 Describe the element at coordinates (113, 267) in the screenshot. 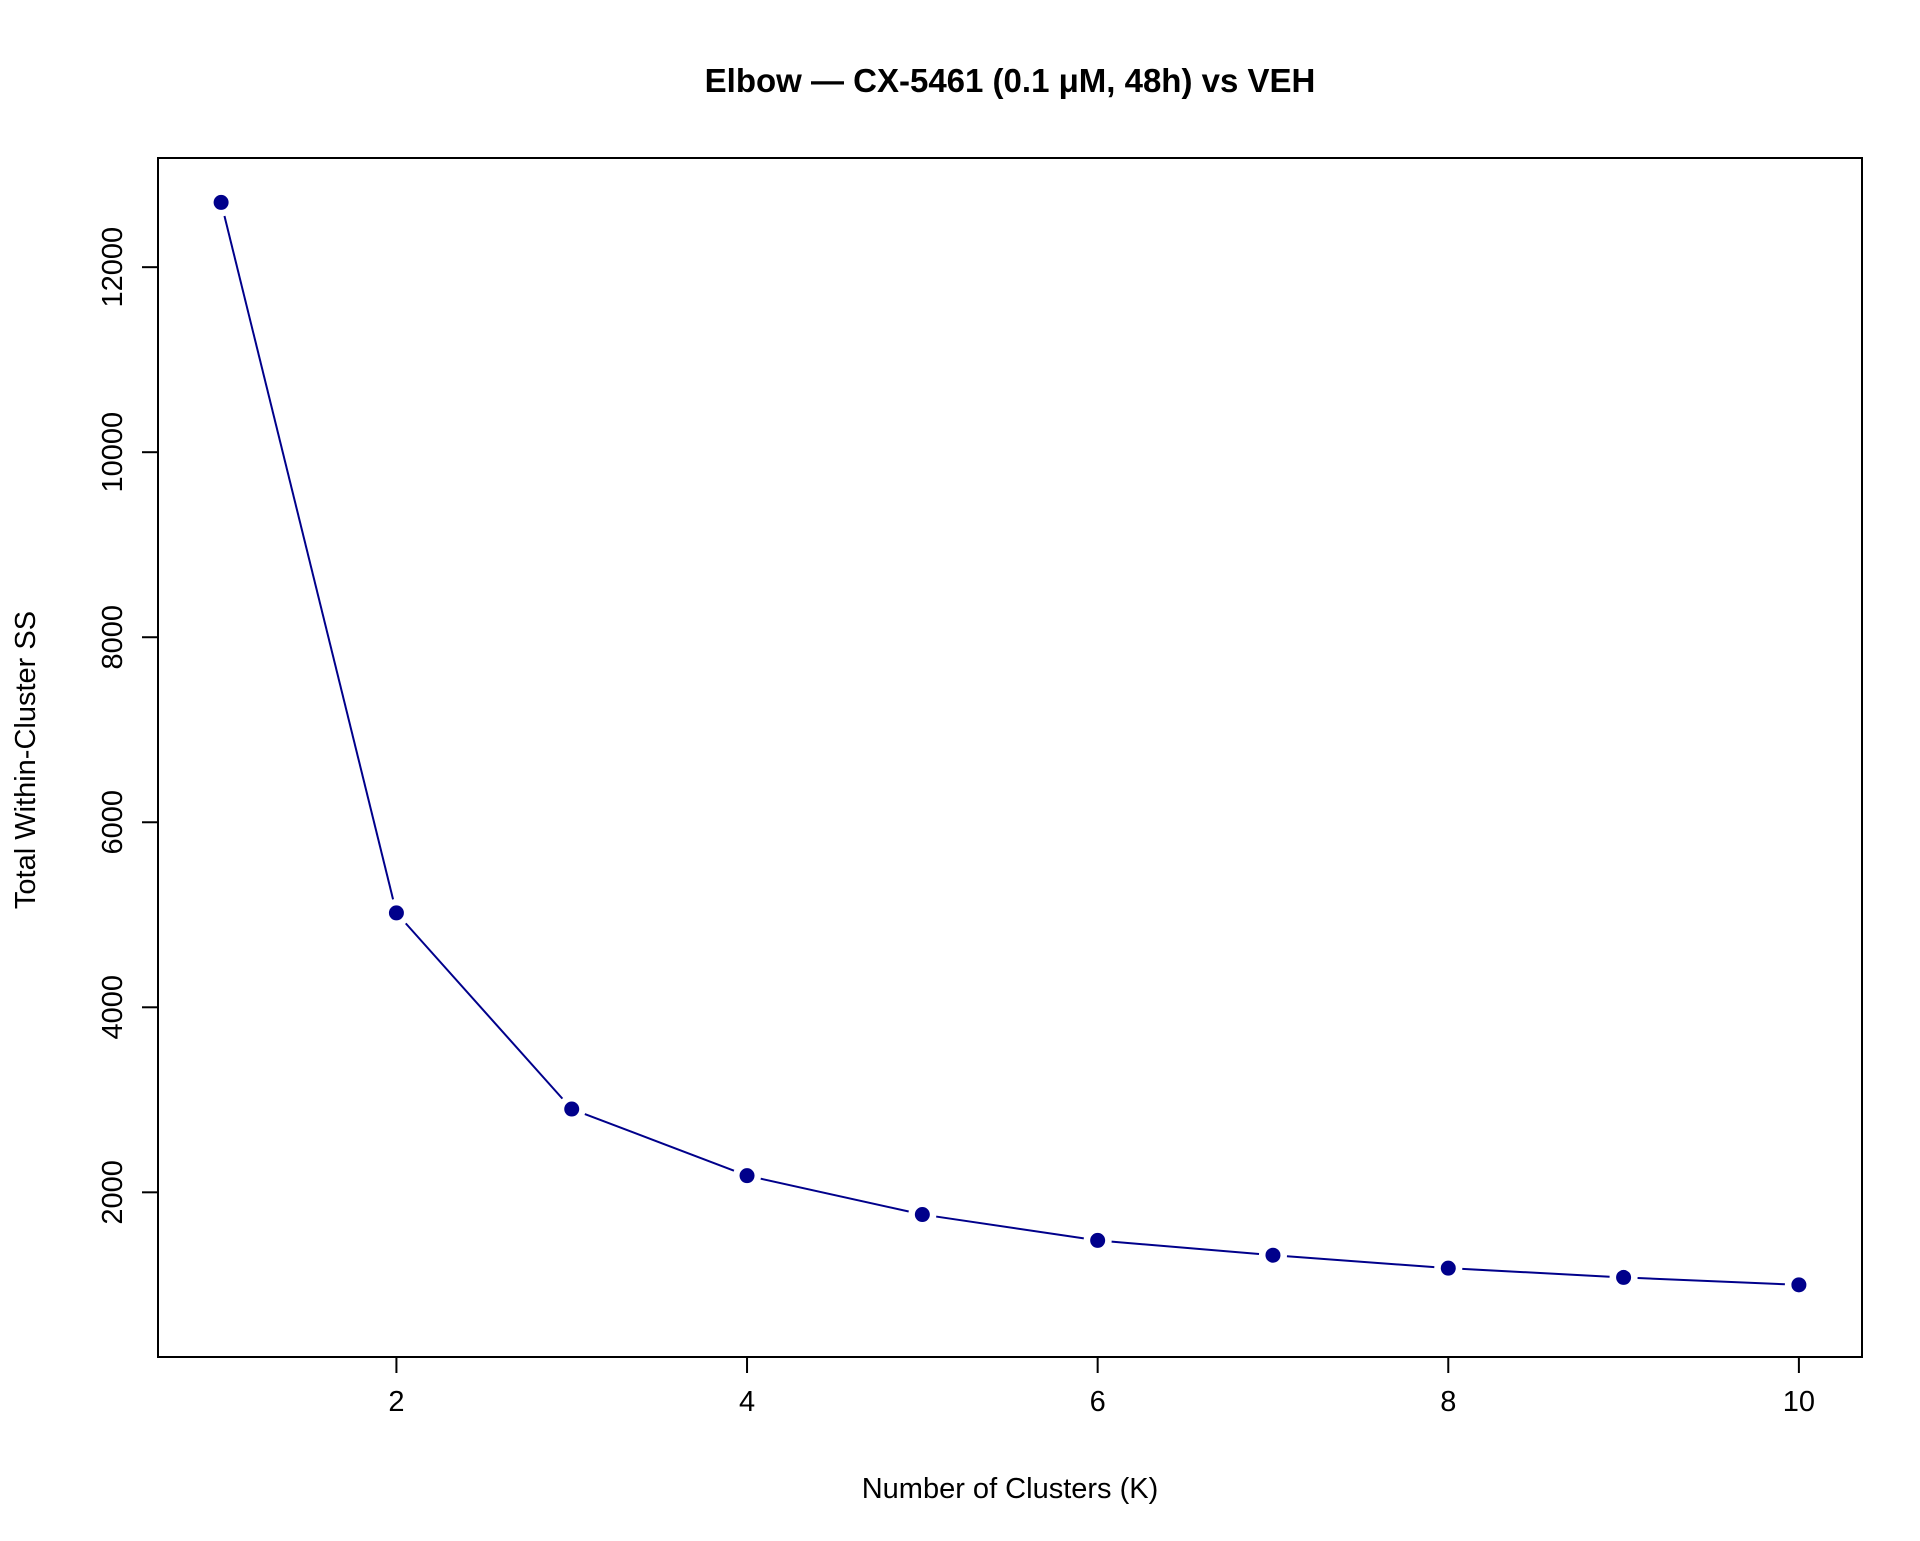

I see `y-tick-label: 12000` at that location.